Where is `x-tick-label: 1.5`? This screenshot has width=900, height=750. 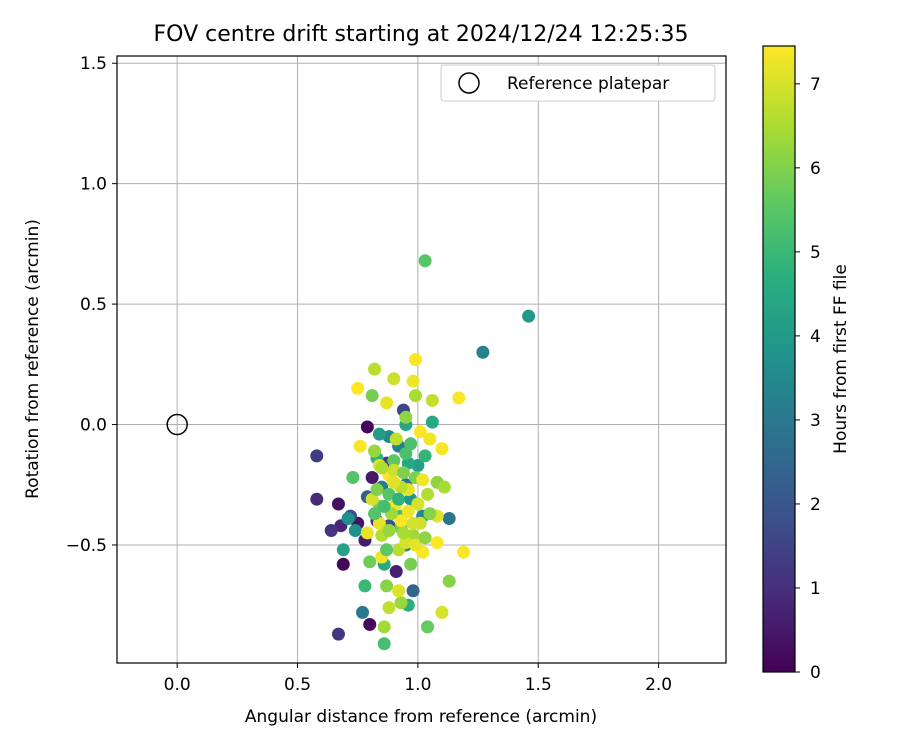 x-tick-label: 1.5 is located at coordinates (538, 685).